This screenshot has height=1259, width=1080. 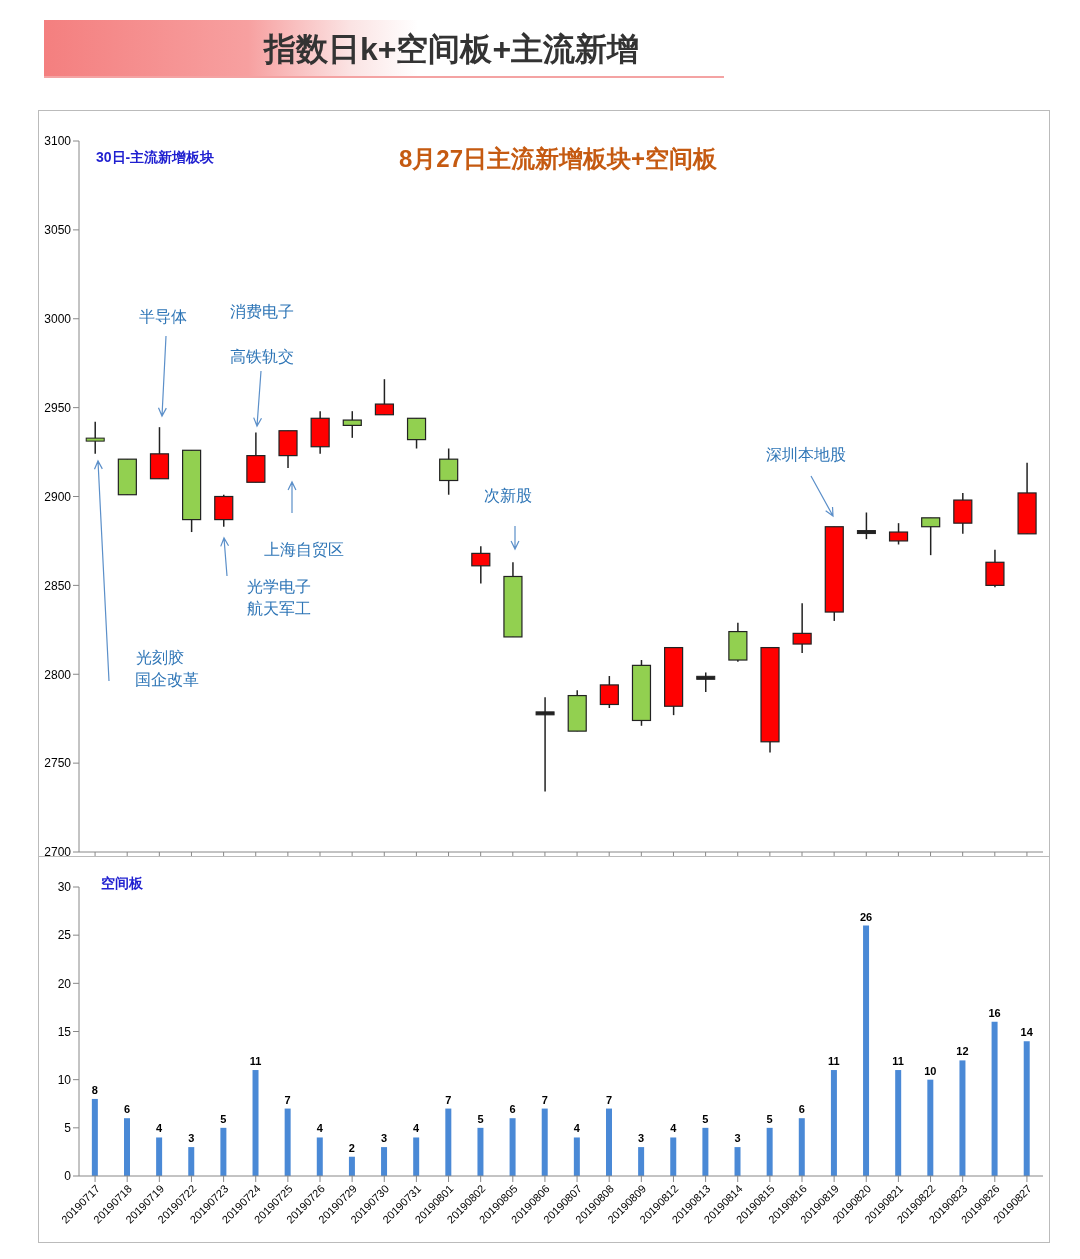 I want to click on y-tick-label: 2800, so click(x=58, y=674).